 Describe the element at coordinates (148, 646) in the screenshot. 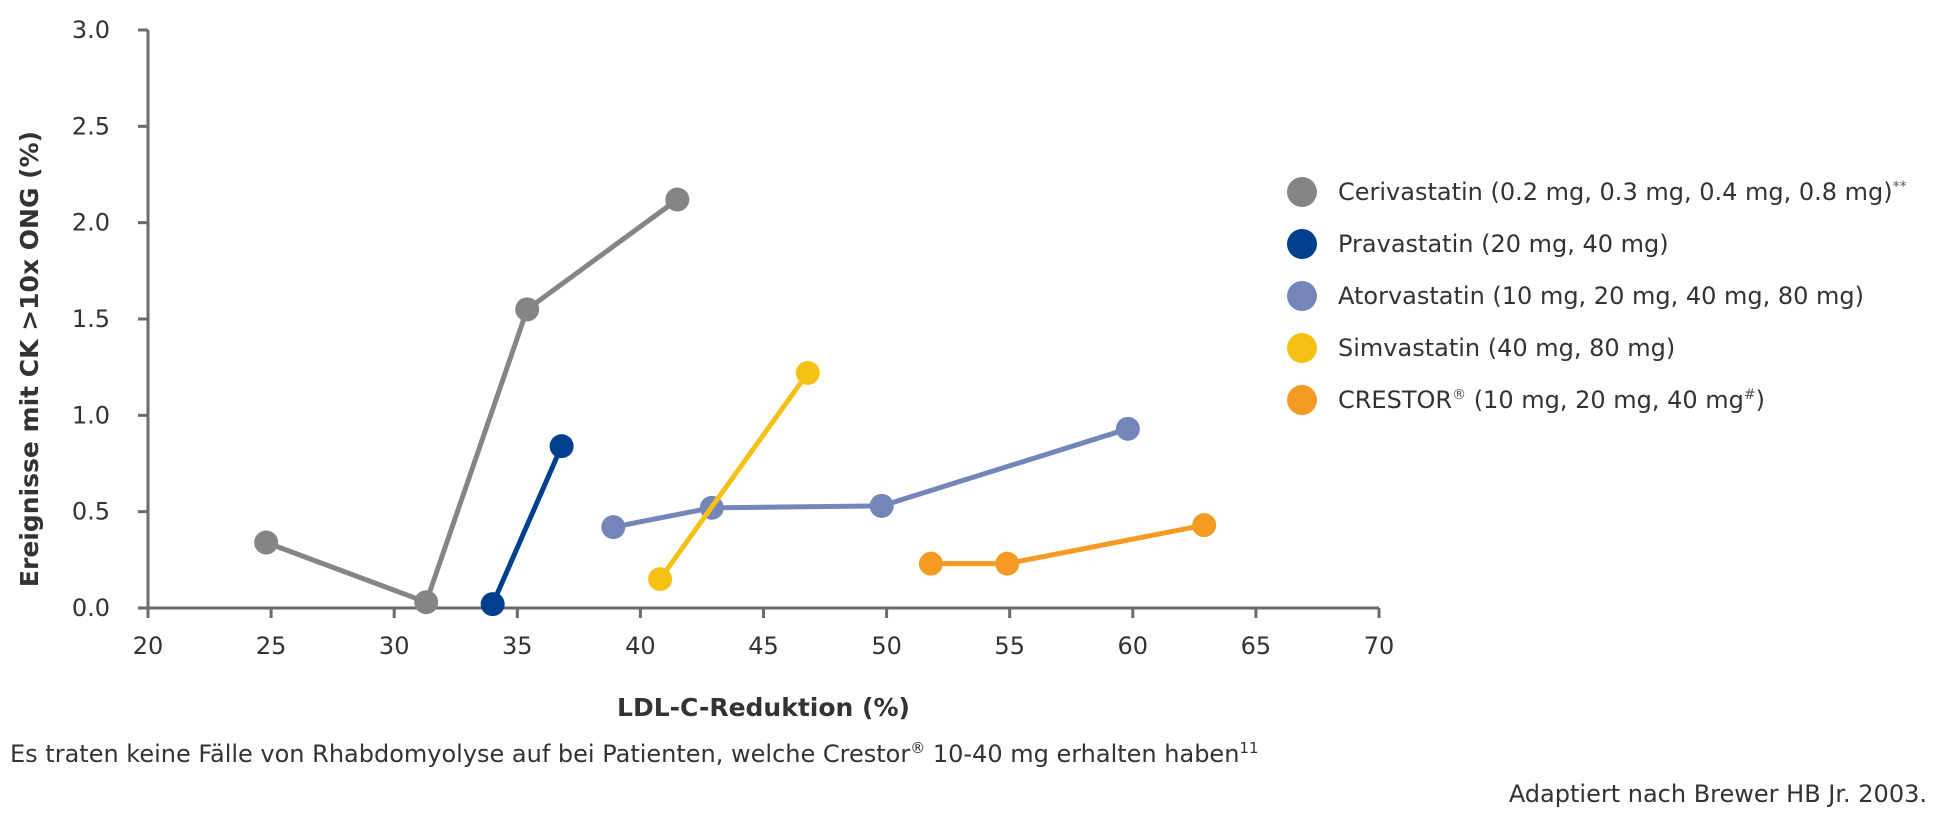

I see `x-tick-label: 20` at that location.